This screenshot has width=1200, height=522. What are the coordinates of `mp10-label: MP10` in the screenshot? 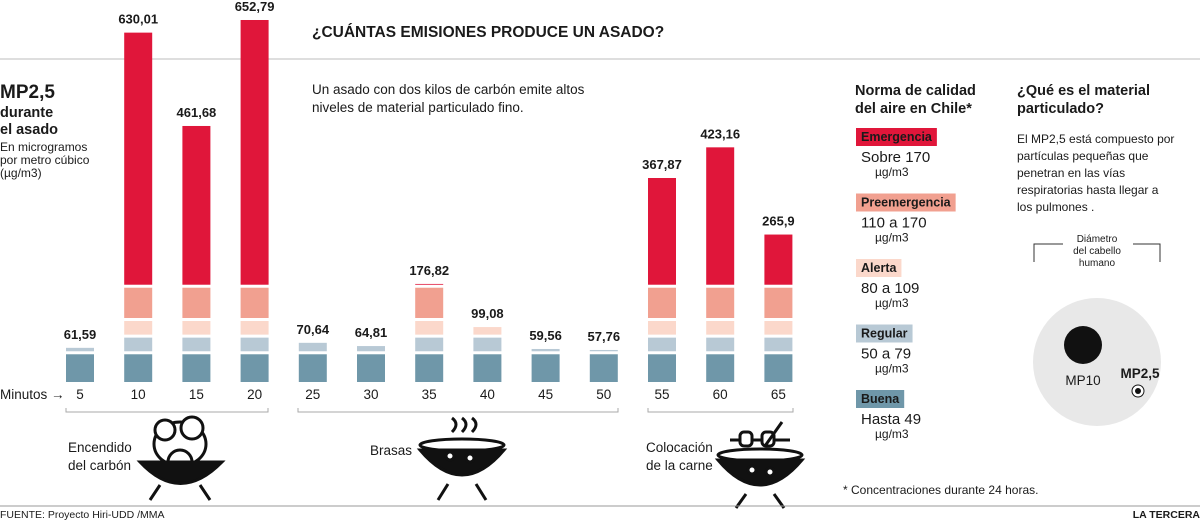 It's located at (1082, 380).